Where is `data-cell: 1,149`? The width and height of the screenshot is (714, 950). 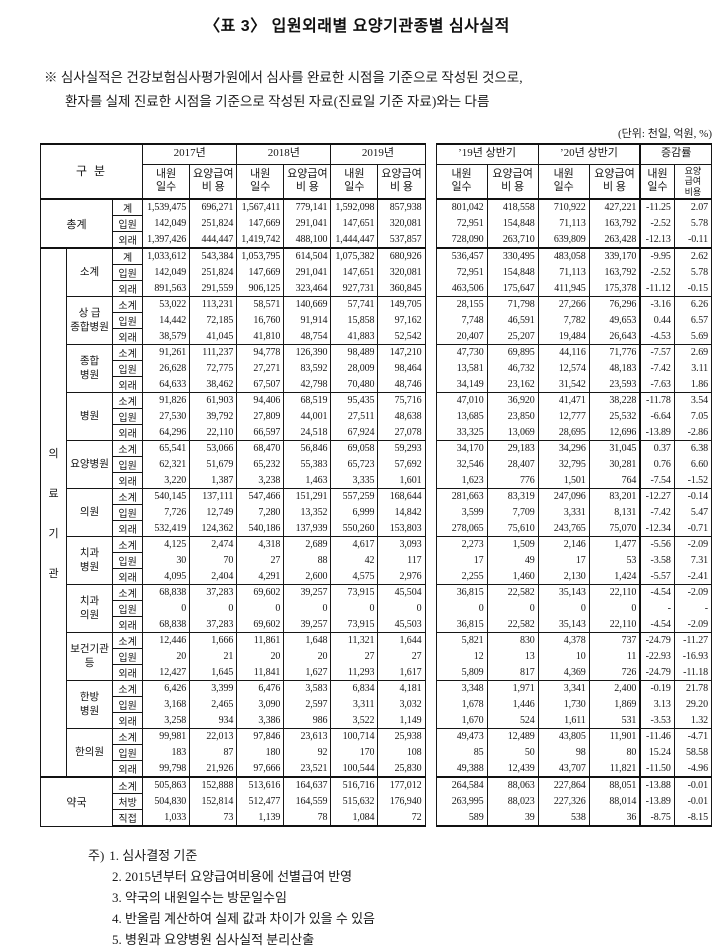 data-cell: 1,149 is located at coordinates (401, 720).